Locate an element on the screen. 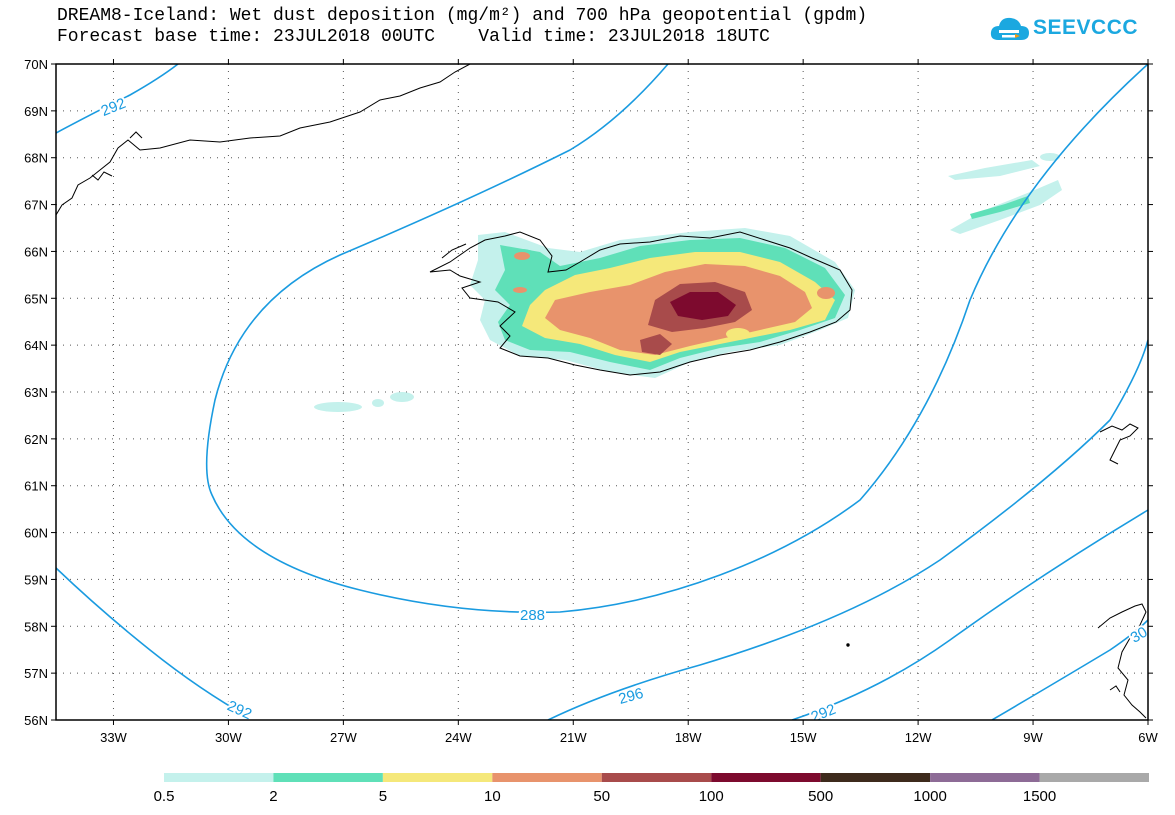  legend-label: 1500 is located at coordinates (1039, 796).